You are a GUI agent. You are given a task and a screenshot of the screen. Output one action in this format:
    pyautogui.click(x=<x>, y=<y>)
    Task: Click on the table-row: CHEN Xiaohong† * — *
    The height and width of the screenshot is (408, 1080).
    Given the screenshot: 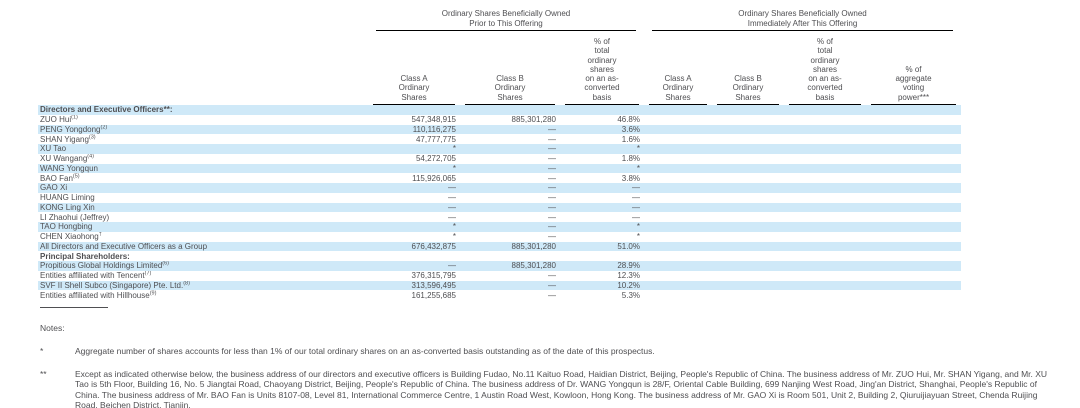 What is the action you would take?
    pyautogui.click(x=499, y=237)
    